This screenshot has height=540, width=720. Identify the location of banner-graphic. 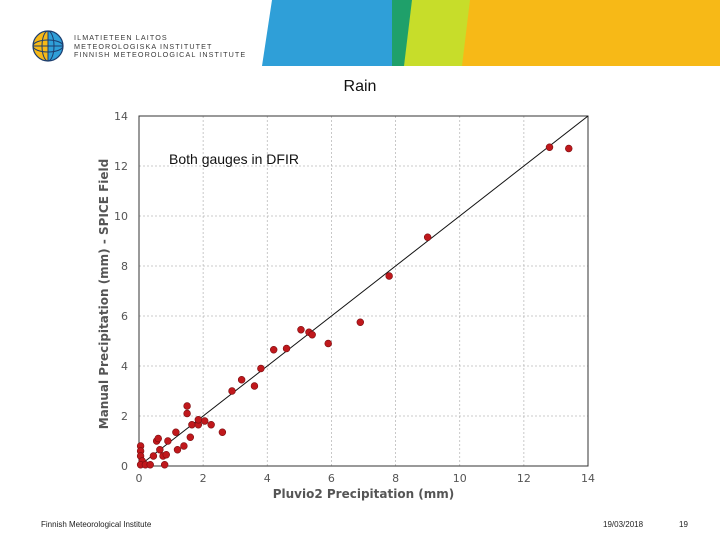
(491, 33).